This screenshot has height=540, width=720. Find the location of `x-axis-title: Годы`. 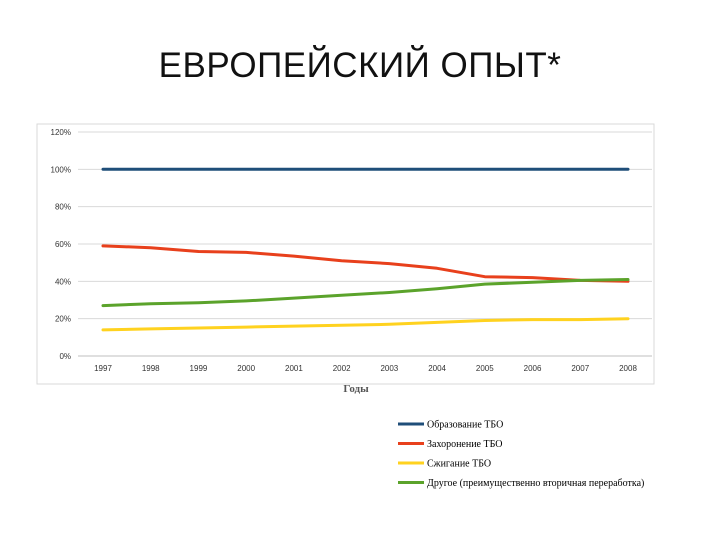

x-axis-title: Годы is located at coordinates (356, 389).